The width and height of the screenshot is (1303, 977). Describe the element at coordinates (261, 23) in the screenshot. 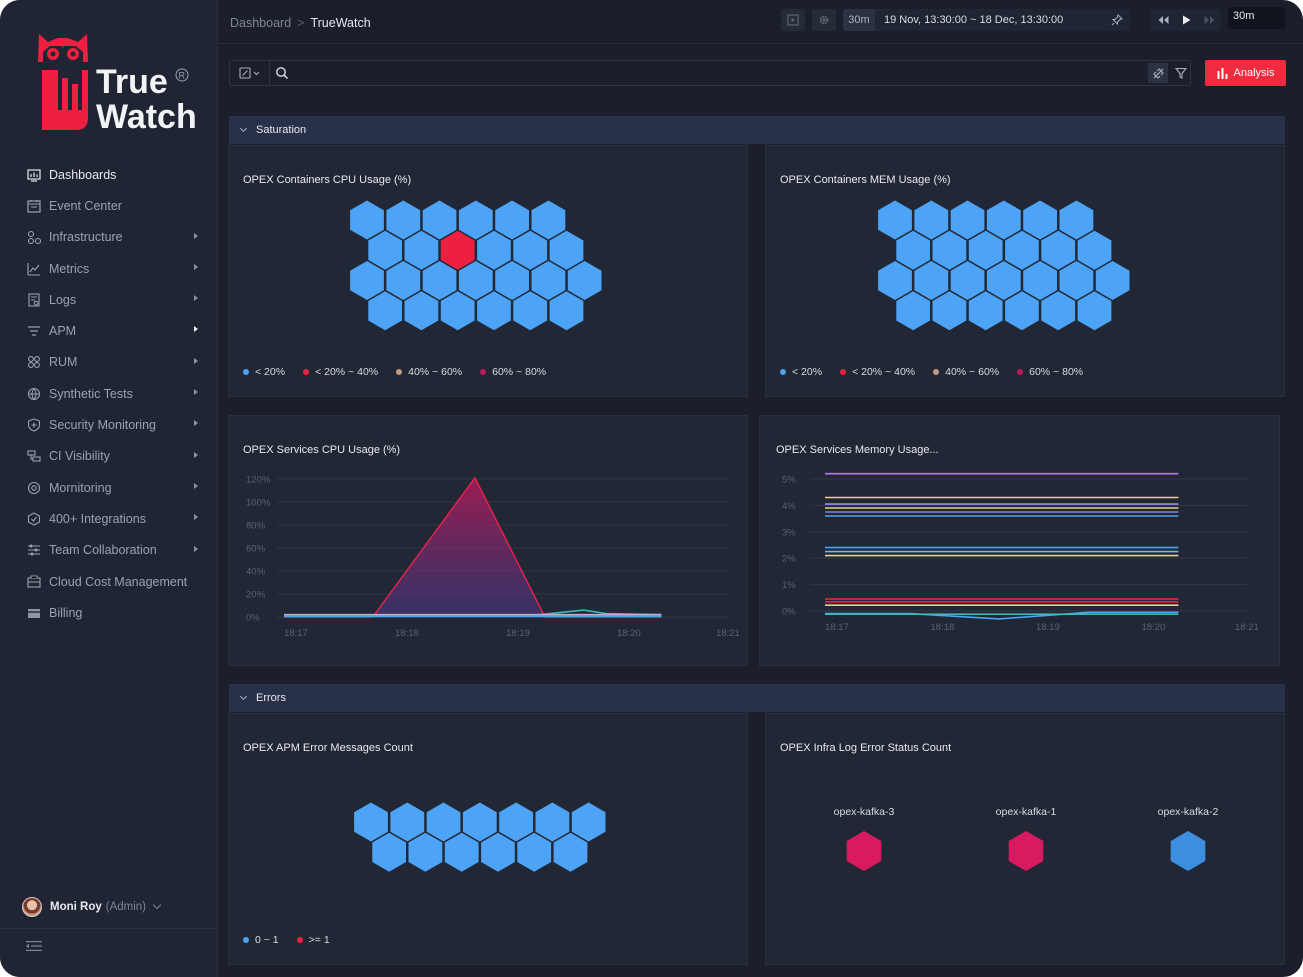

I see `breadcrumb-parent: Dashboard` at that location.